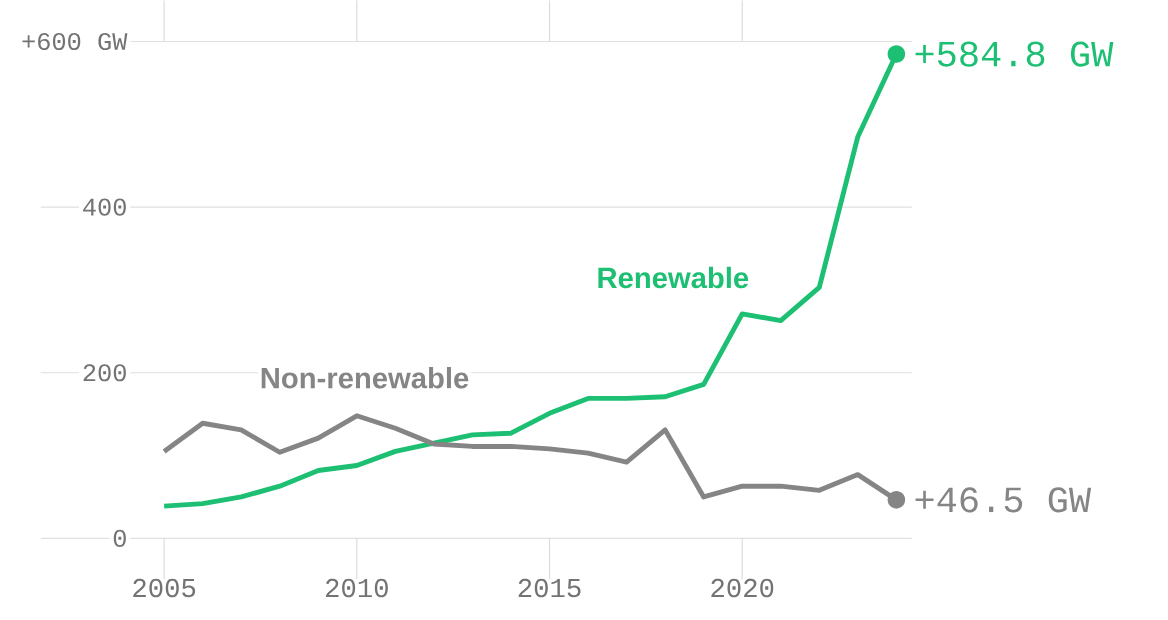 The width and height of the screenshot is (1168, 620). What do you see at coordinates (356, 588) in the screenshot?
I see `x-tick-label: 2010` at bounding box center [356, 588].